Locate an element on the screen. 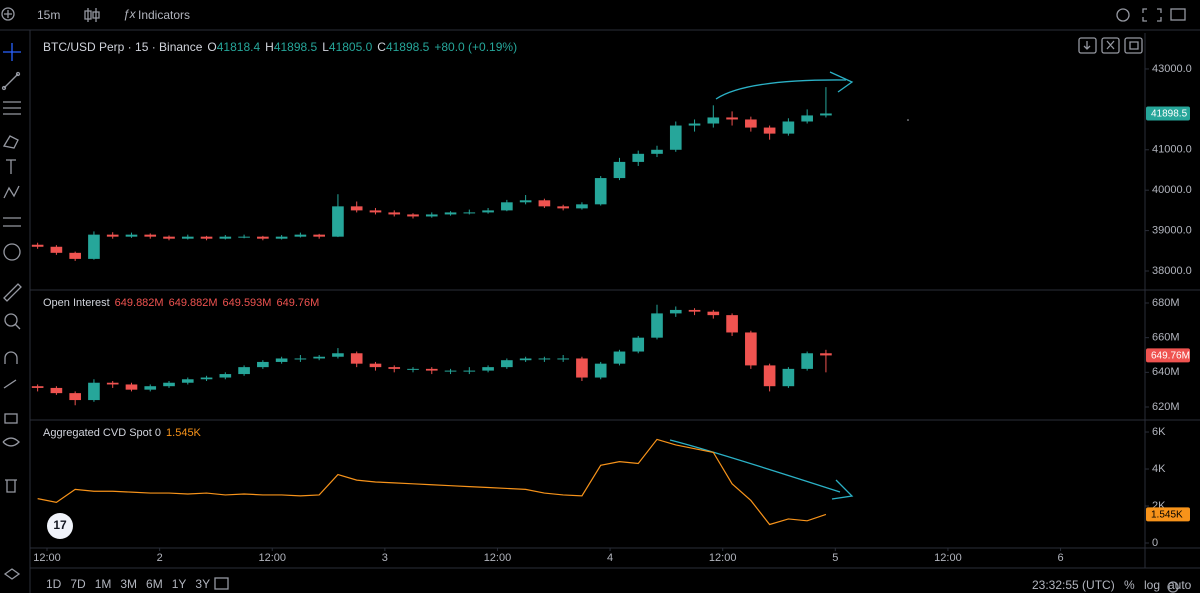 This screenshot has width=1200, height=593. y-tick-label: 41000.0 is located at coordinates (1172, 150).